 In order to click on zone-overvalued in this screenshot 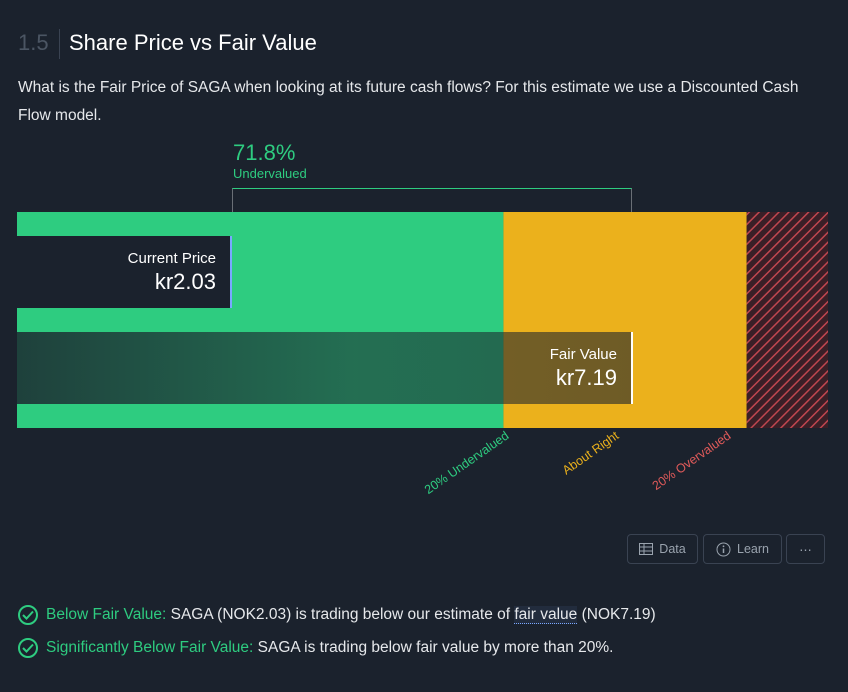, I will do `click(787, 320)`.